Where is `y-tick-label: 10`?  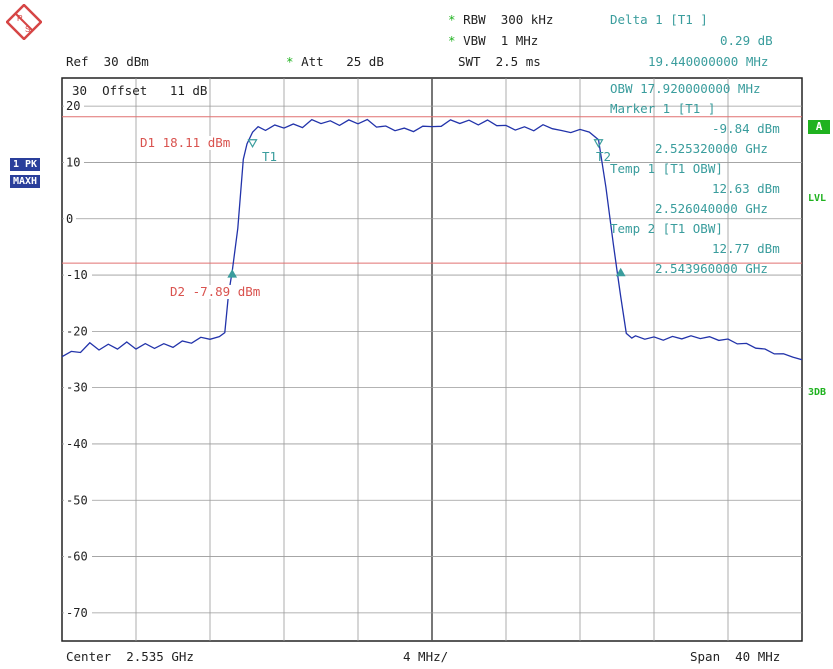 y-tick-label: 10 is located at coordinates (73, 162).